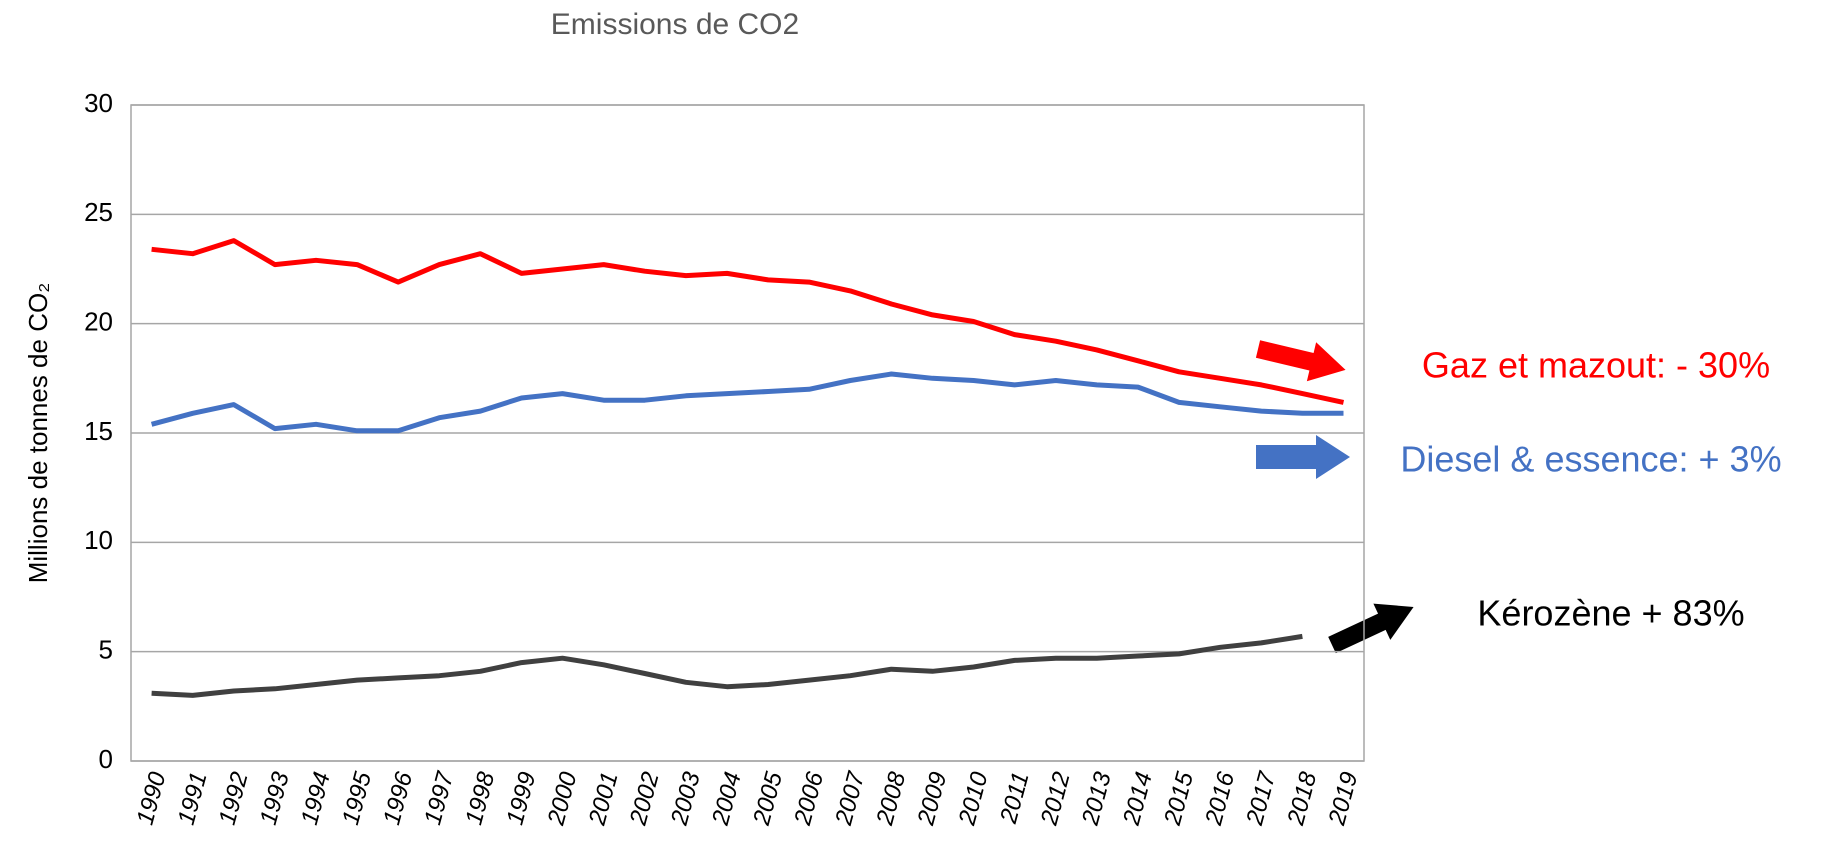 The image size is (1824, 855). What do you see at coordinates (675, 24) in the screenshot?
I see `chart-title: Emissions de CO2` at bounding box center [675, 24].